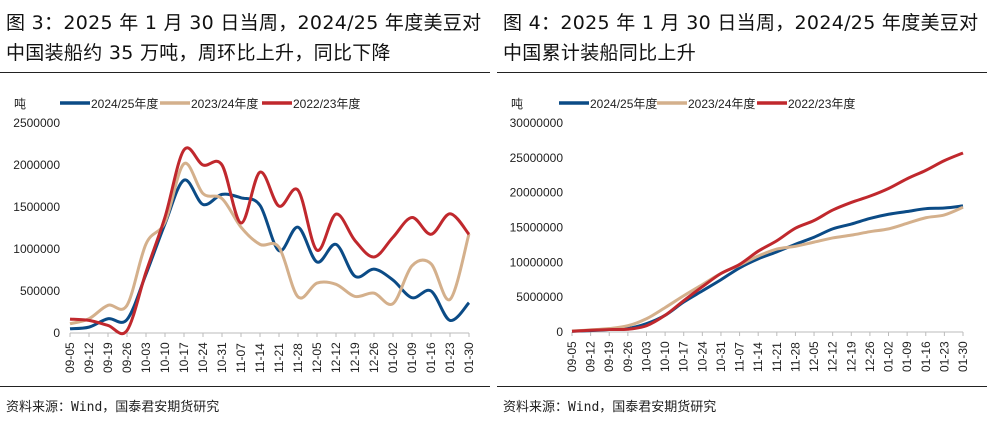 This screenshot has height=427, width=987. Describe the element at coordinates (40, 291) in the screenshot. I see `y-tick-label: 500000` at that location.